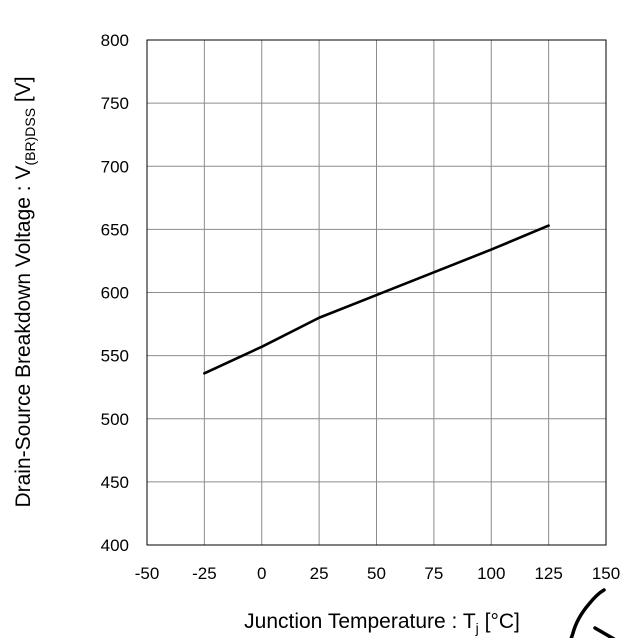 The image size is (626, 638). What do you see at coordinates (115, 103) in the screenshot?
I see `y-tick-label: 750` at bounding box center [115, 103].